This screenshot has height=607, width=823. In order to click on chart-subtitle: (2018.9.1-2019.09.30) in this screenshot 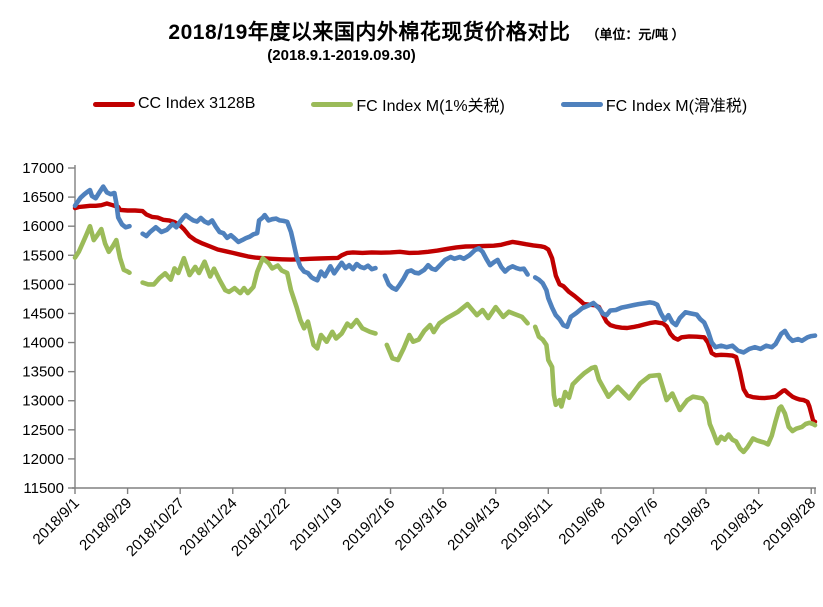, I will do `click(341, 55)`.